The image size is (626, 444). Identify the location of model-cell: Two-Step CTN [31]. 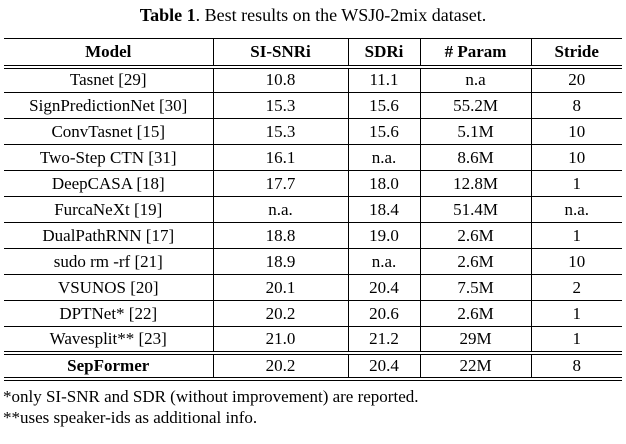
(109, 157).